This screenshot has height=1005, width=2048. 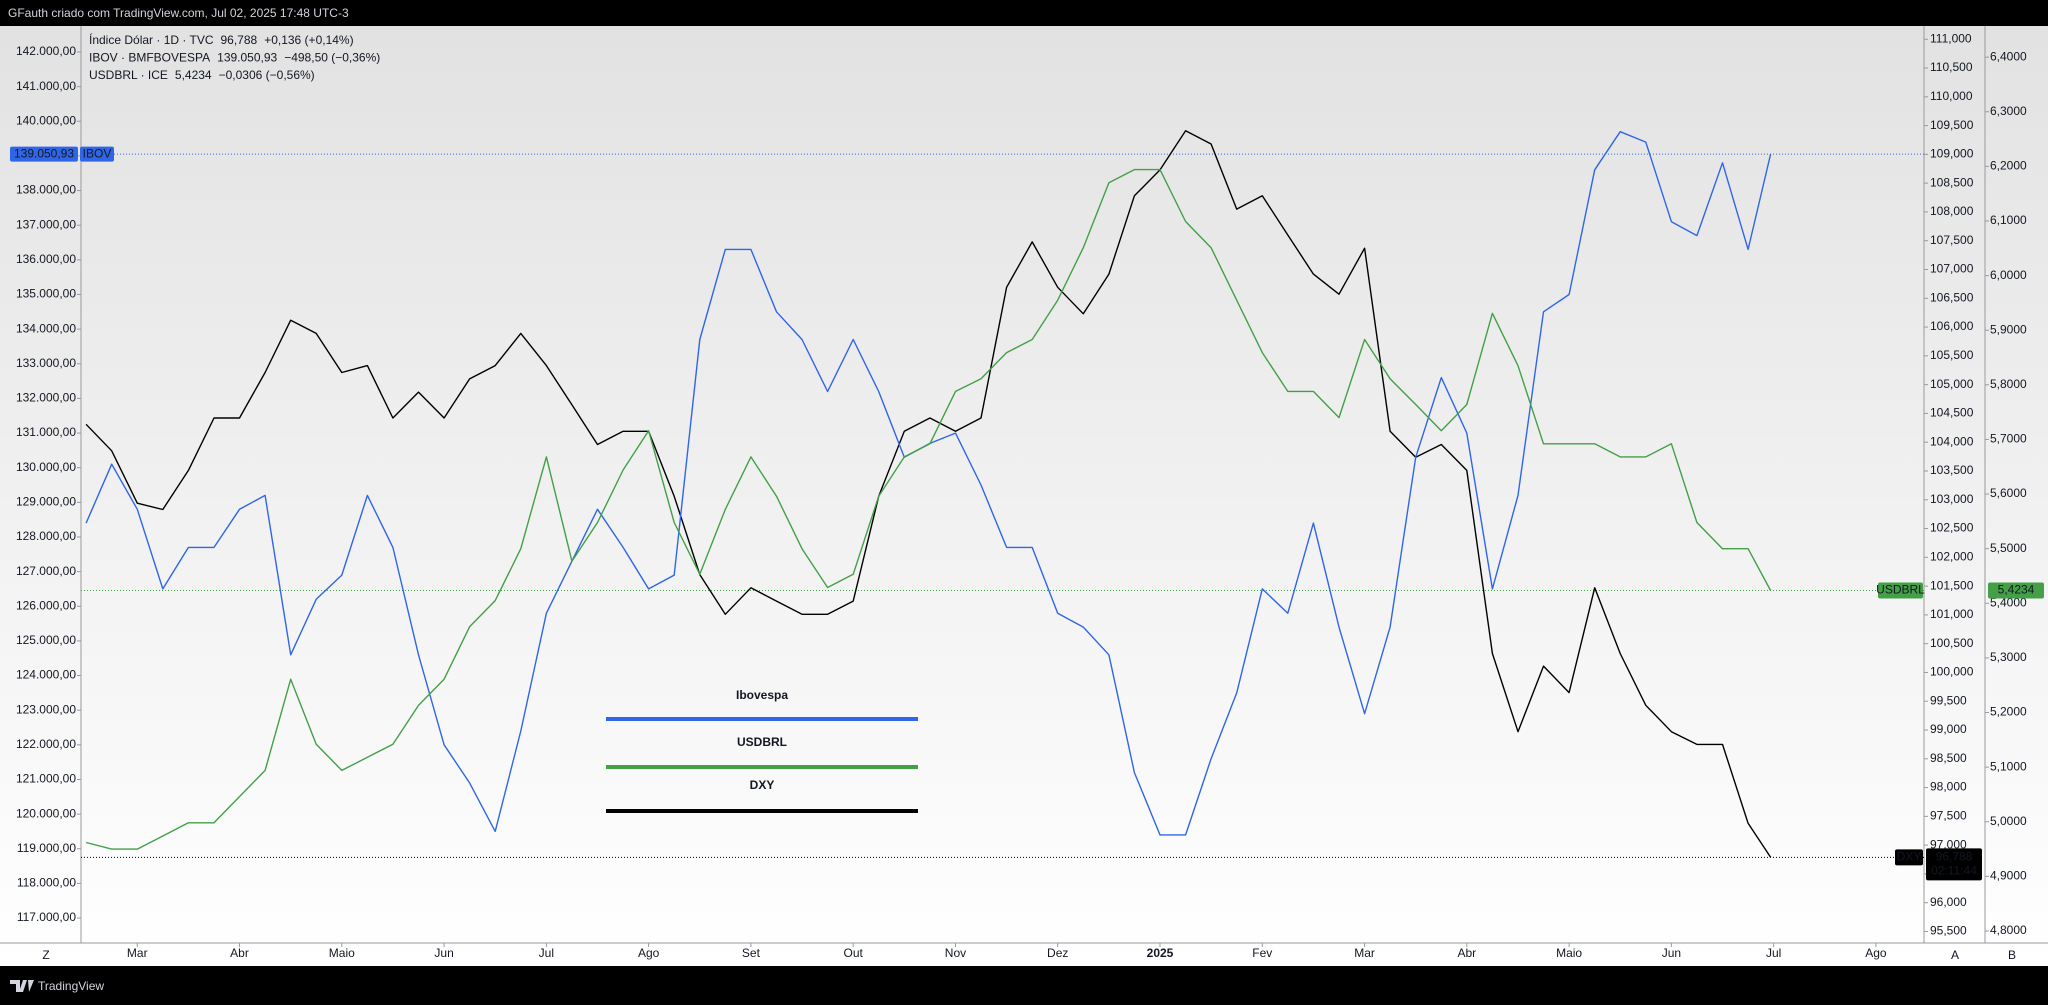 I want to click on y-tick-label: 117.000,00, so click(x=46, y=917).